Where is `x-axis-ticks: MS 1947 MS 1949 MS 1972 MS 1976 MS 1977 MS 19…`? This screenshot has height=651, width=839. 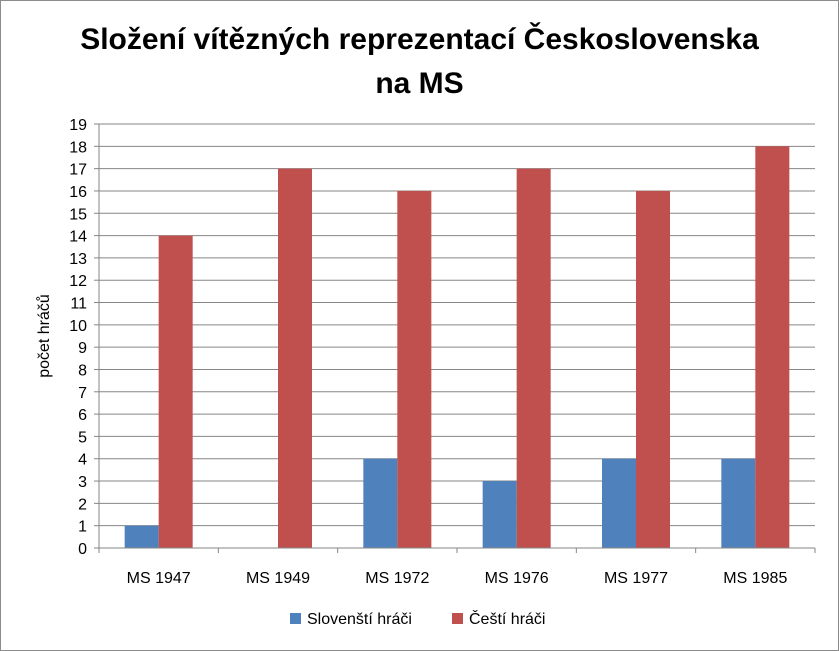 x-axis-ticks: MS 1947 MS 1949 MS 1972 MS 1976 MS 1977 MS 19… is located at coordinates (457, 578).